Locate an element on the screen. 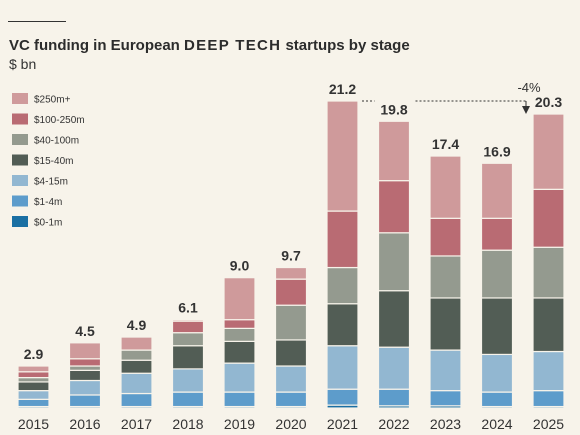 This screenshot has height=435, width=580. bar-segment-2022--40-100m is located at coordinates (394, 262).